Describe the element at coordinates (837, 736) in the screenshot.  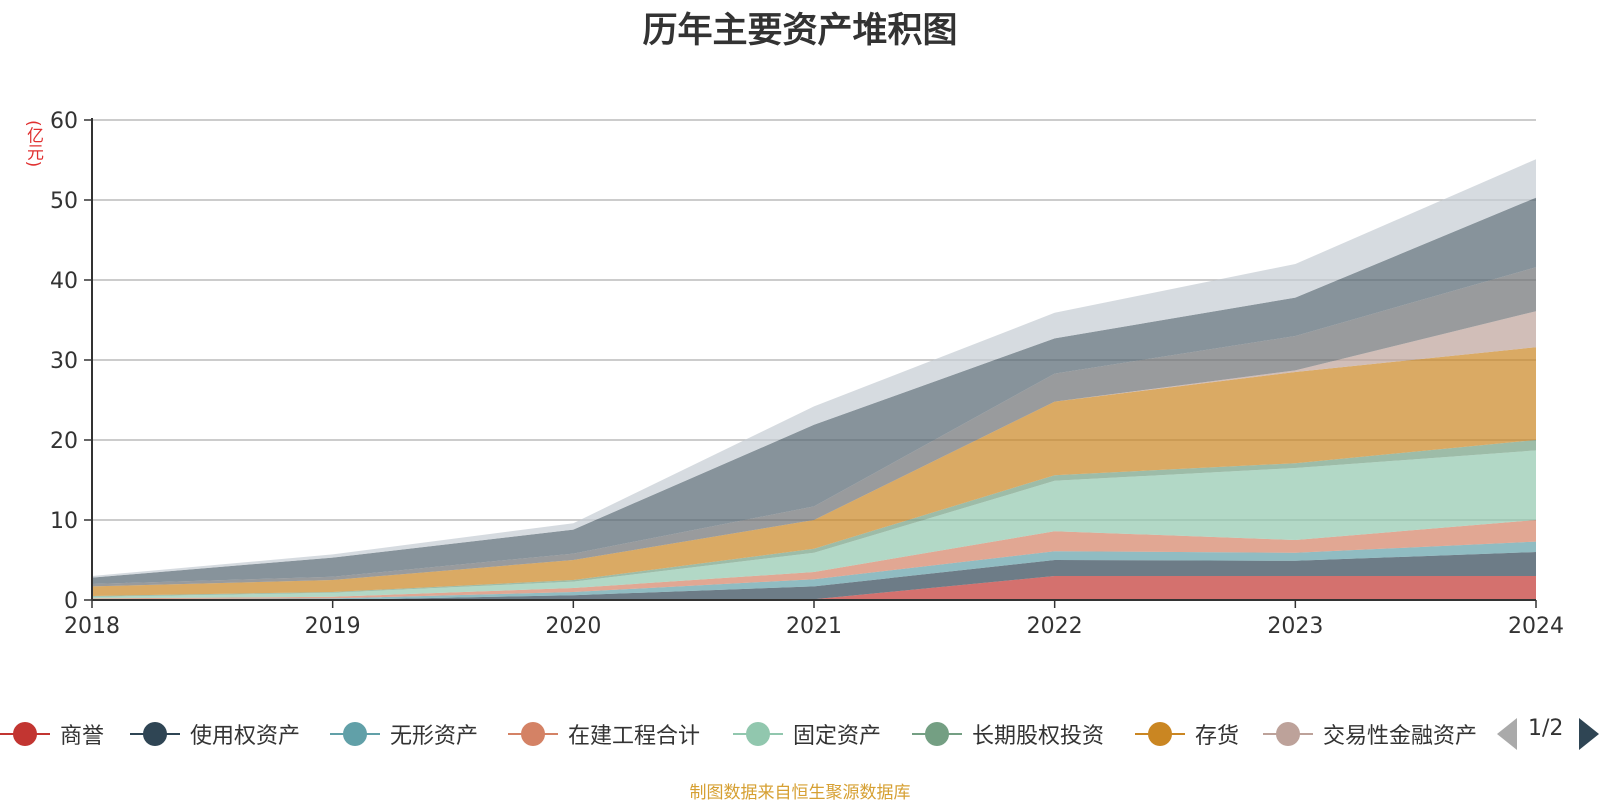
I see `legend-item-label: 固定资产` at that location.